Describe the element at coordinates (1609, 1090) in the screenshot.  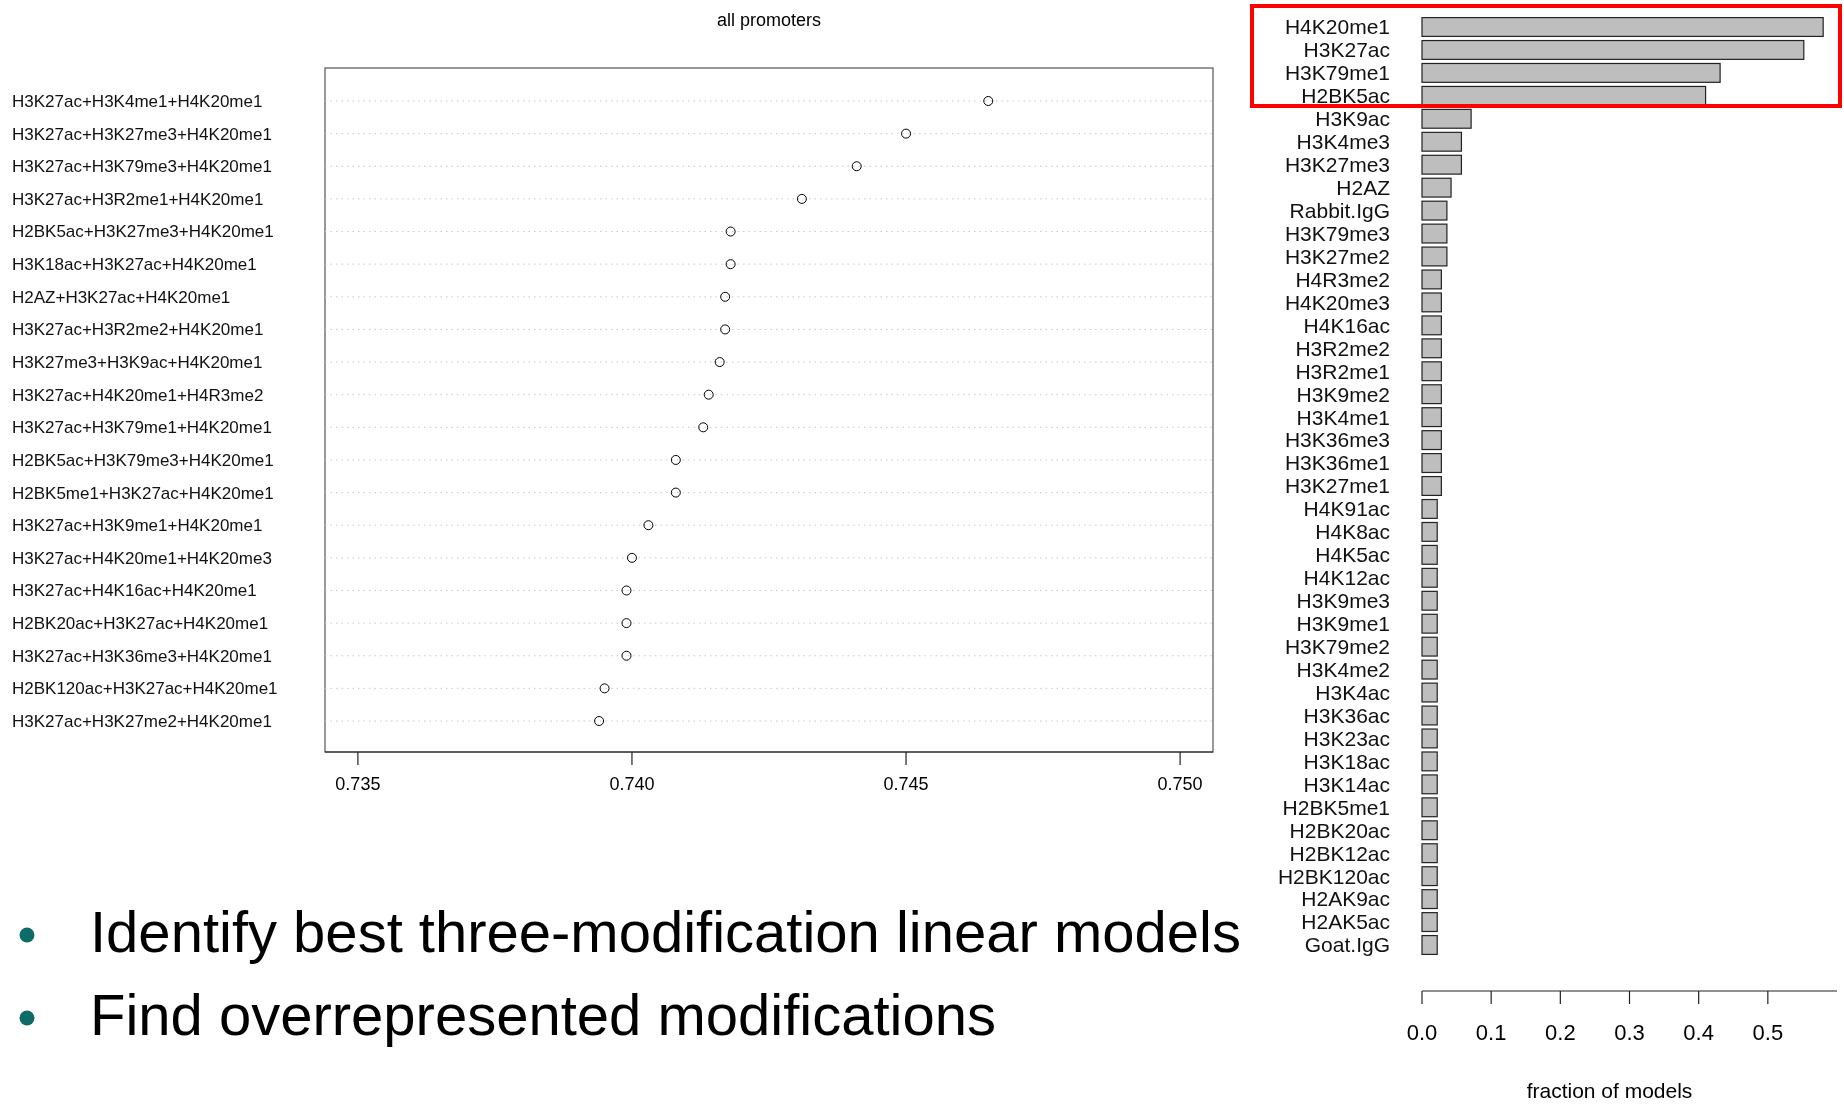
I see `x-axis-title: fraction of models` at that location.